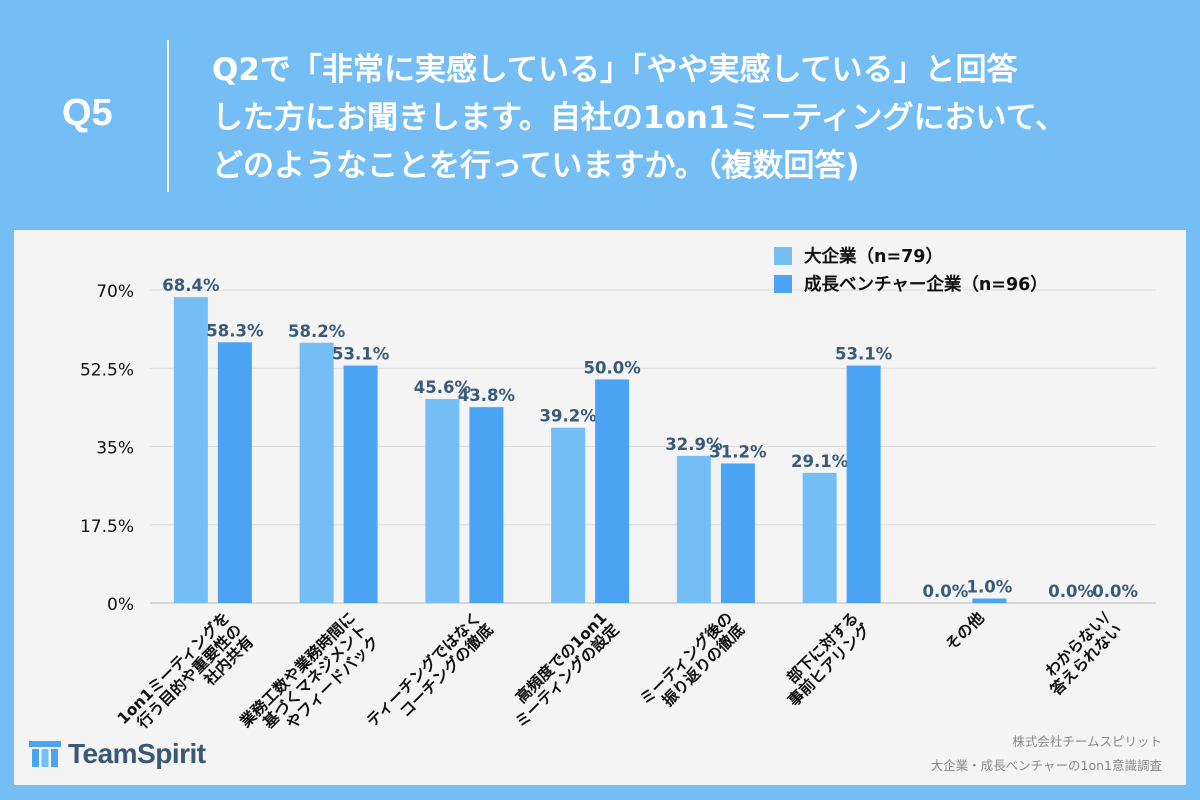 This screenshot has width=1200, height=800. Describe the element at coordinates (1080, 653) in the screenshot. I see `category-label: わからない/答えられない` at that location.